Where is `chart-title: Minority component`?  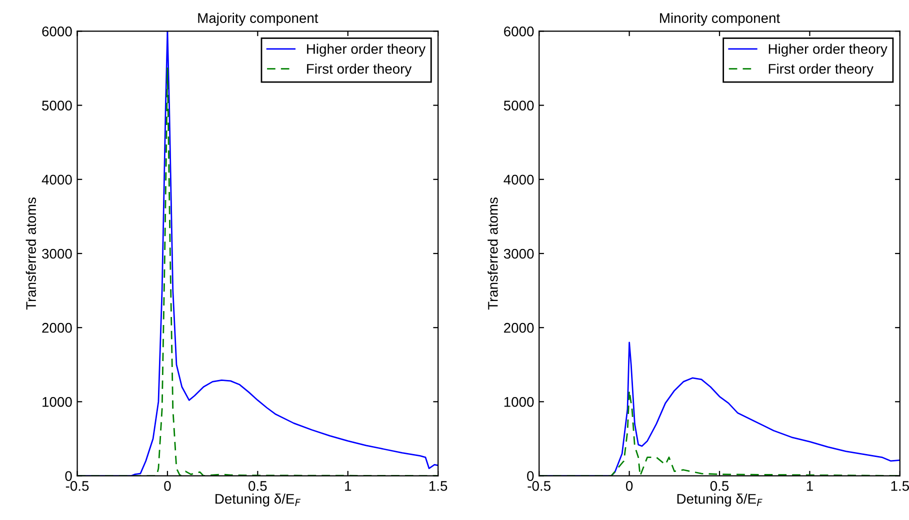
chart-title: Minority component is located at coordinates (720, 19).